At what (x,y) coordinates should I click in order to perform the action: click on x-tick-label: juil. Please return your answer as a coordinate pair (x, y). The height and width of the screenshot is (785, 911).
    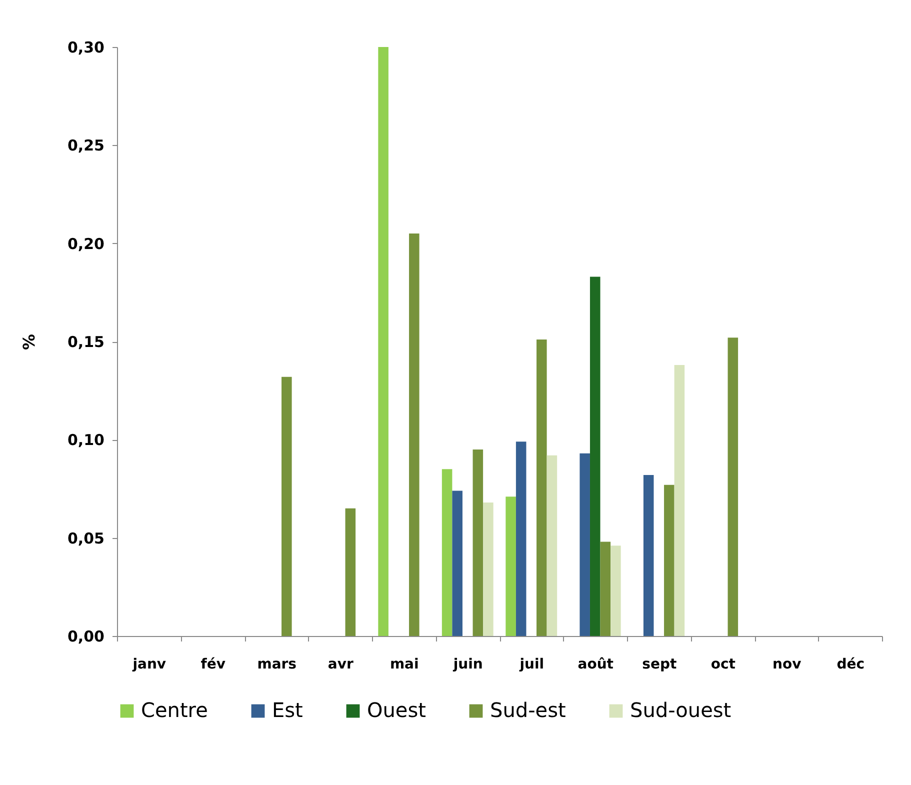
    Looking at the image, I should click on (531, 664).